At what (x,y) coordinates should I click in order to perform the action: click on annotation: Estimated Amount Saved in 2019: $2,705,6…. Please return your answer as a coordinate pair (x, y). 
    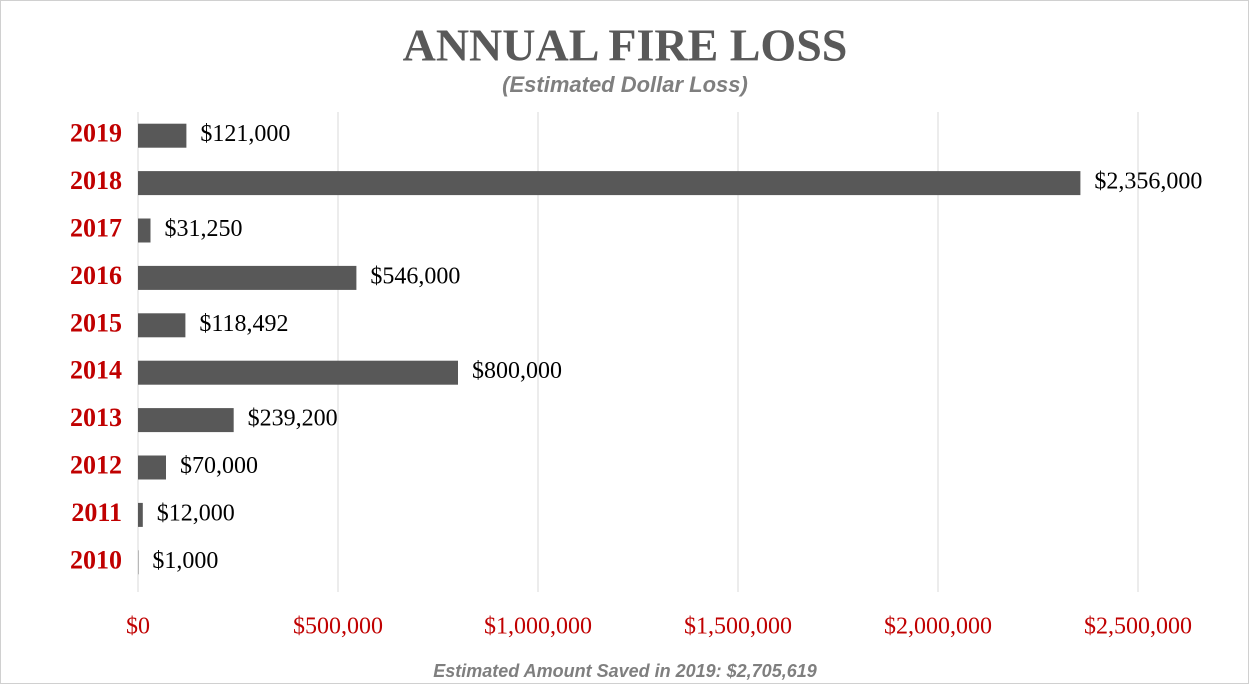
    Looking at the image, I should click on (625, 671).